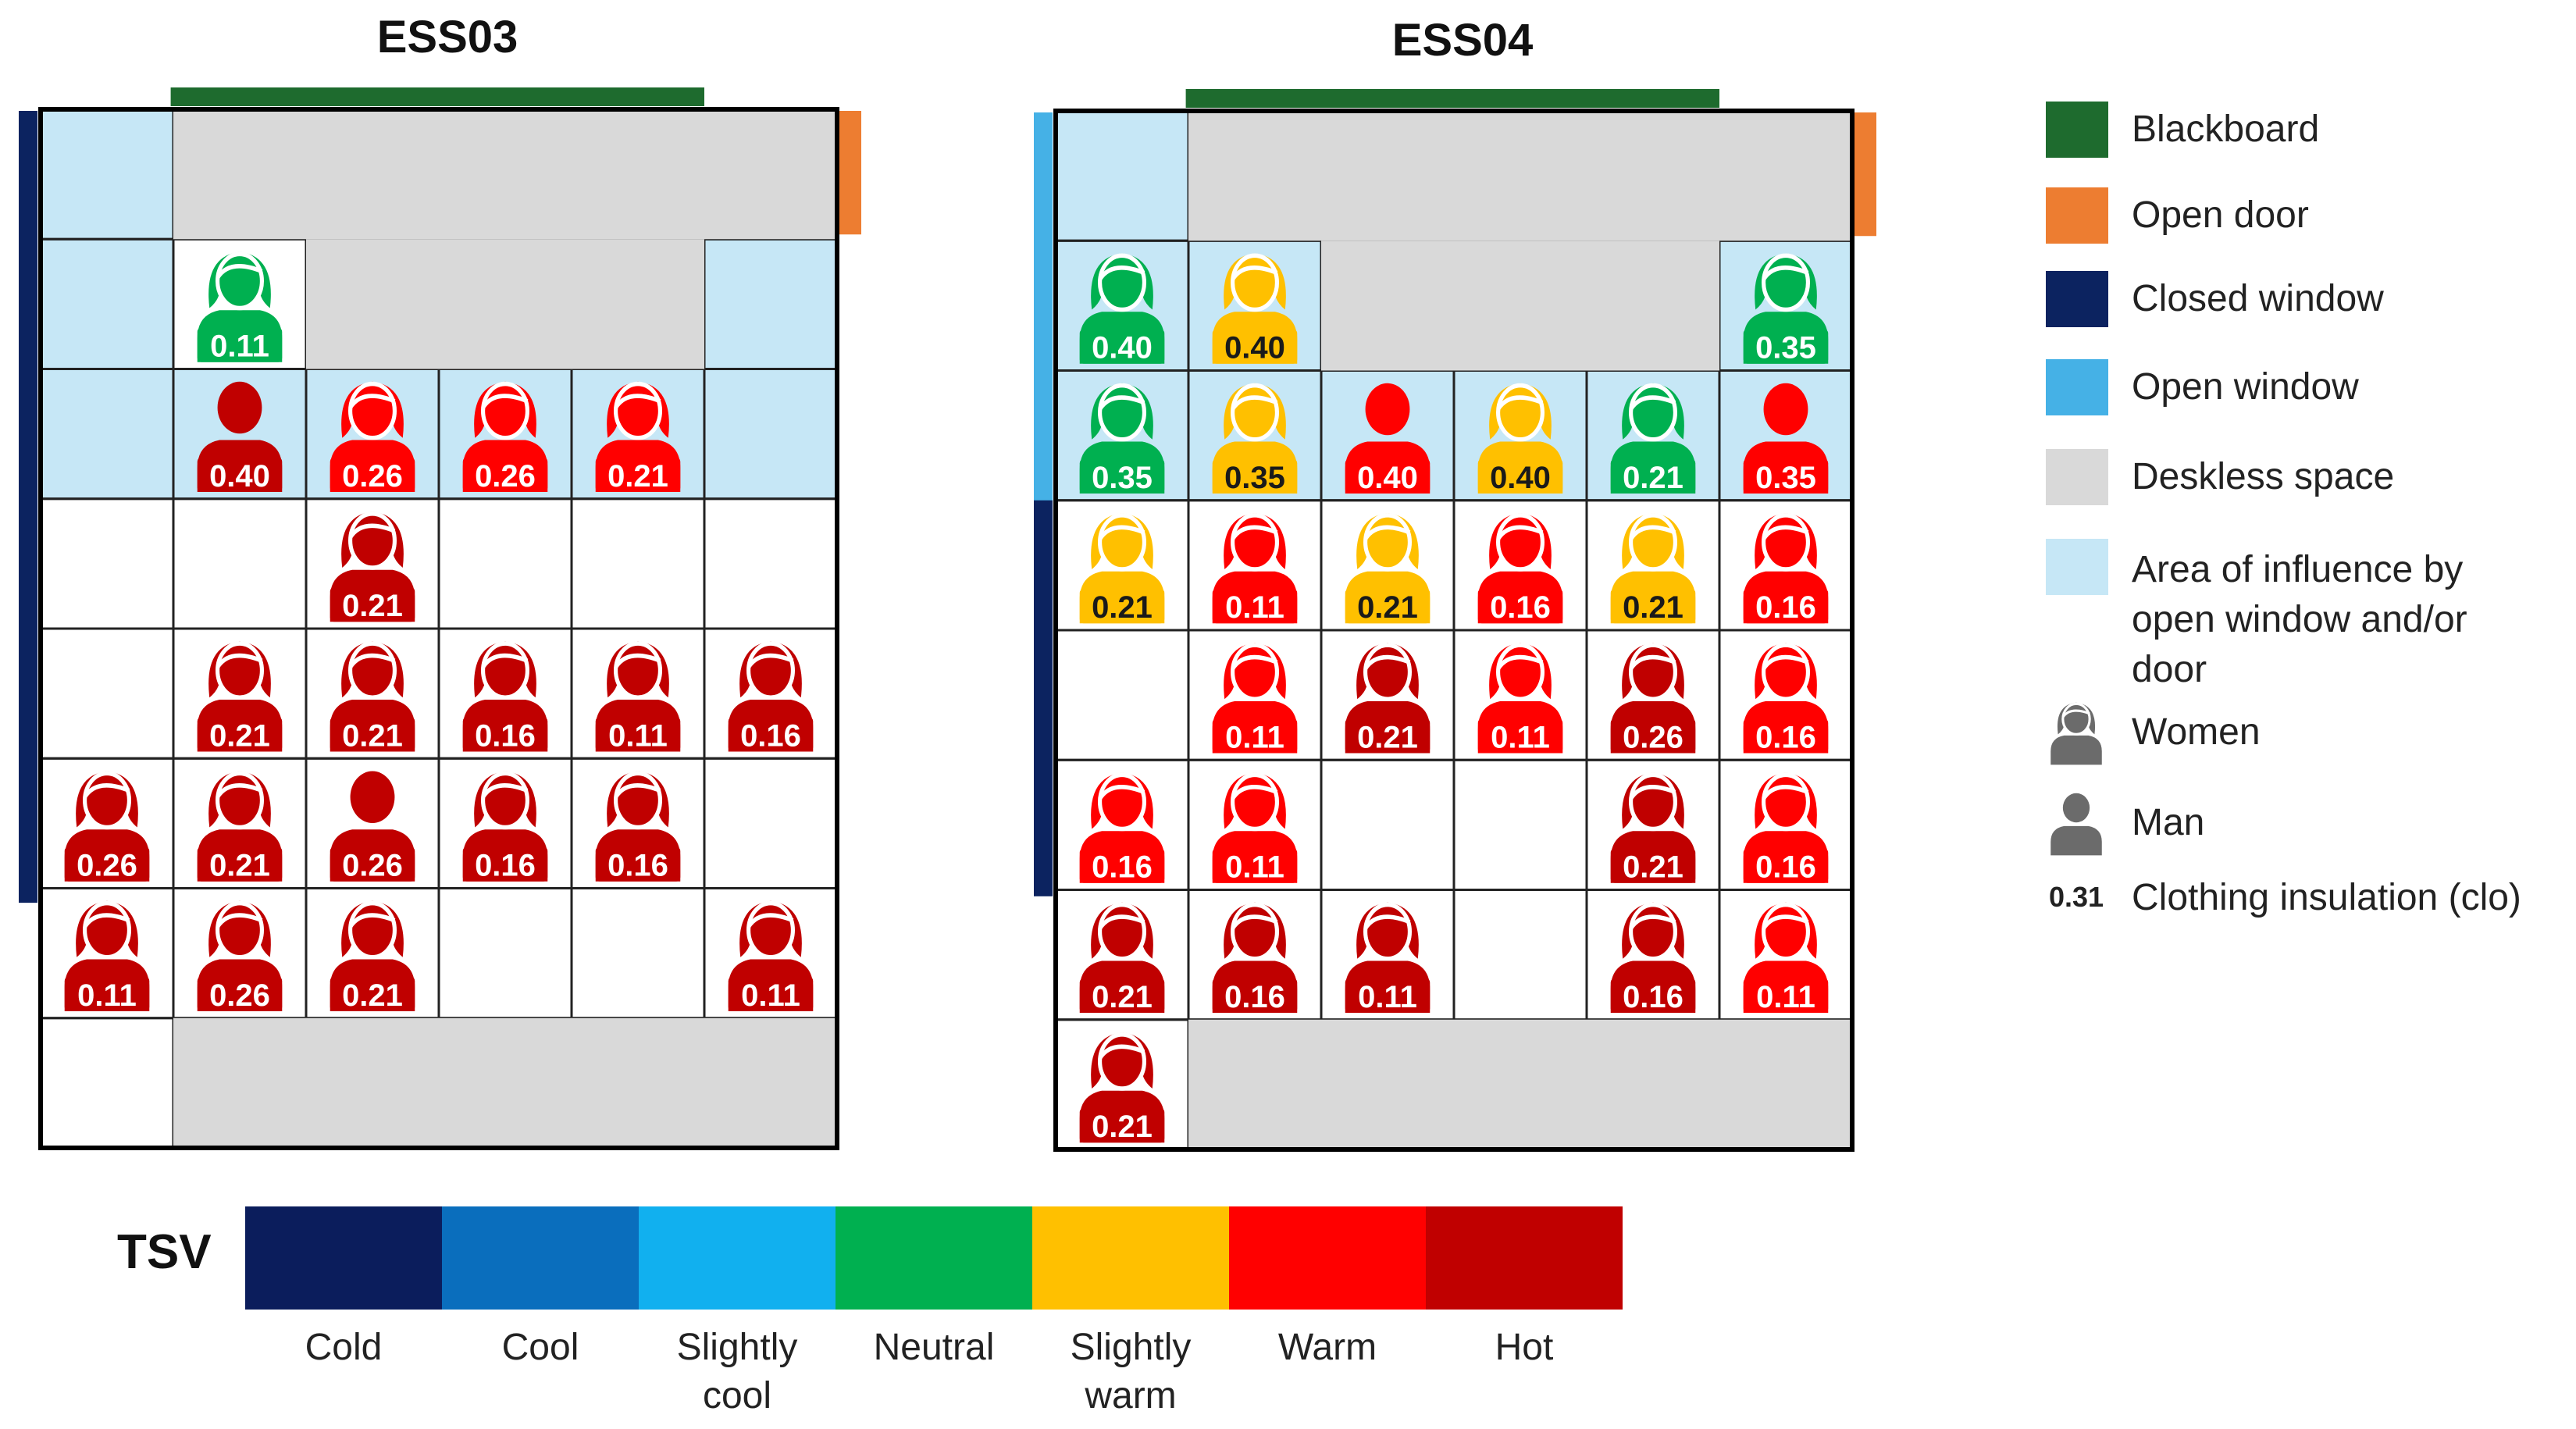 The width and height of the screenshot is (2576, 1429). Describe the element at coordinates (1043, 307) in the screenshot. I see `open-window` at that location.